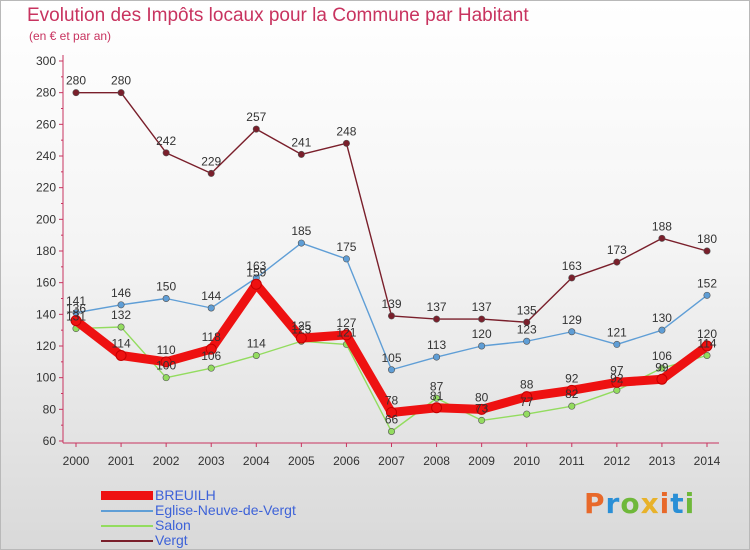 This screenshot has height=550, width=750. I want to click on data-label: 105, so click(391, 358).